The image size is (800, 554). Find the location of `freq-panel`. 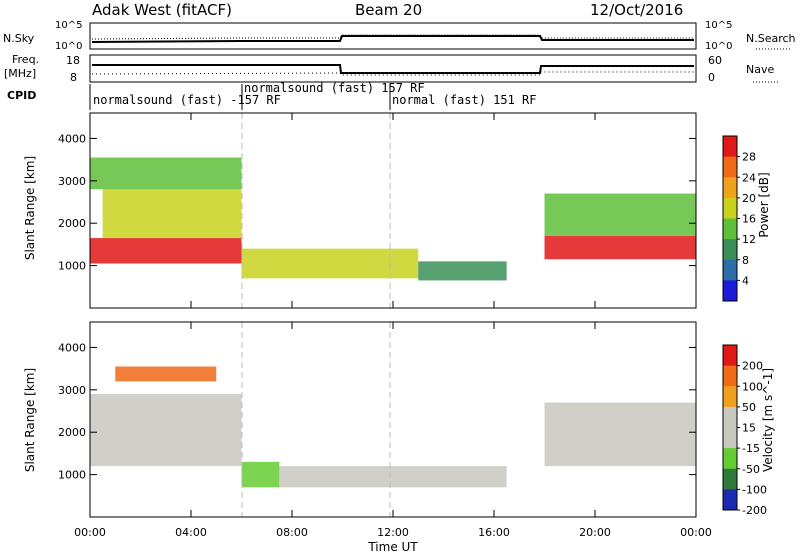

freq-panel is located at coordinates (393, 68).